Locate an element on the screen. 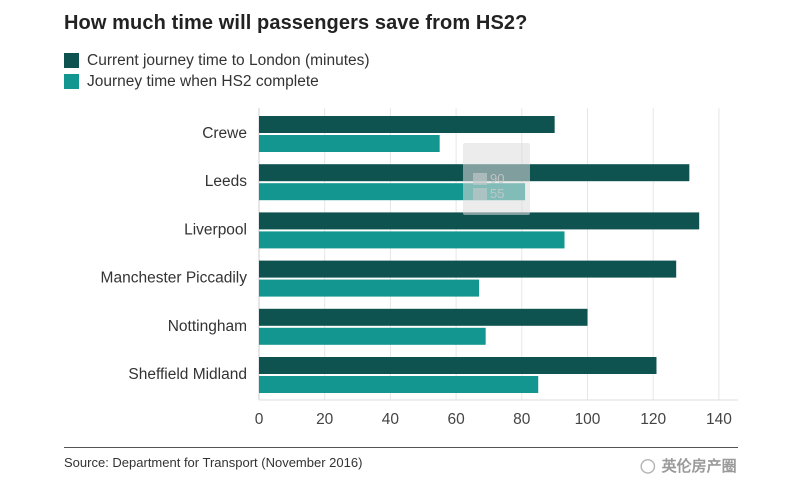 Image resolution: width=790 pixels, height=500 pixels. watermark: ◯ 英伦房产圈 is located at coordinates (688, 465).